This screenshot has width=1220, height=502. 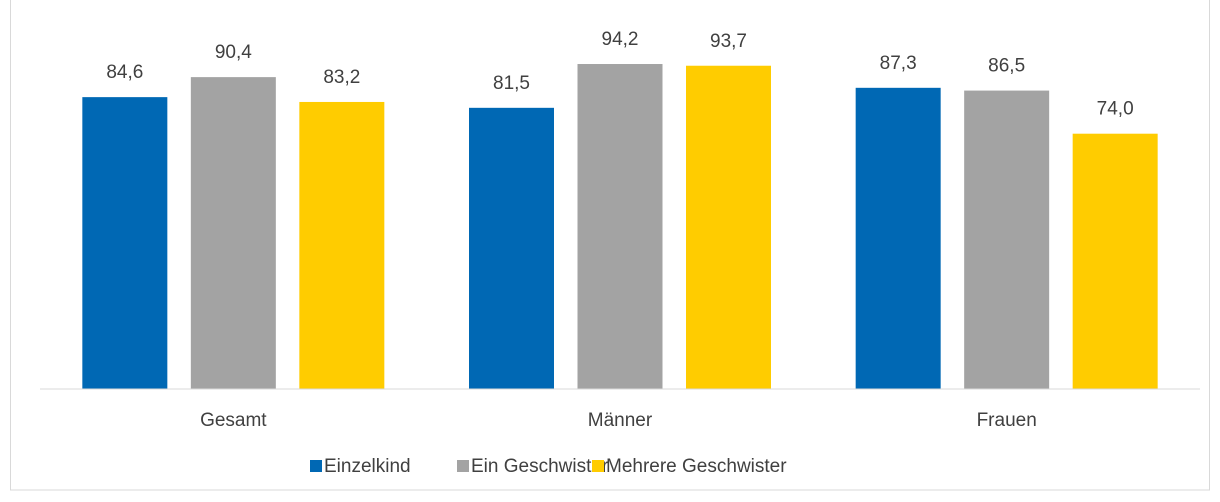 What do you see at coordinates (233, 52) in the screenshot?
I see `data-label: 90,4` at bounding box center [233, 52].